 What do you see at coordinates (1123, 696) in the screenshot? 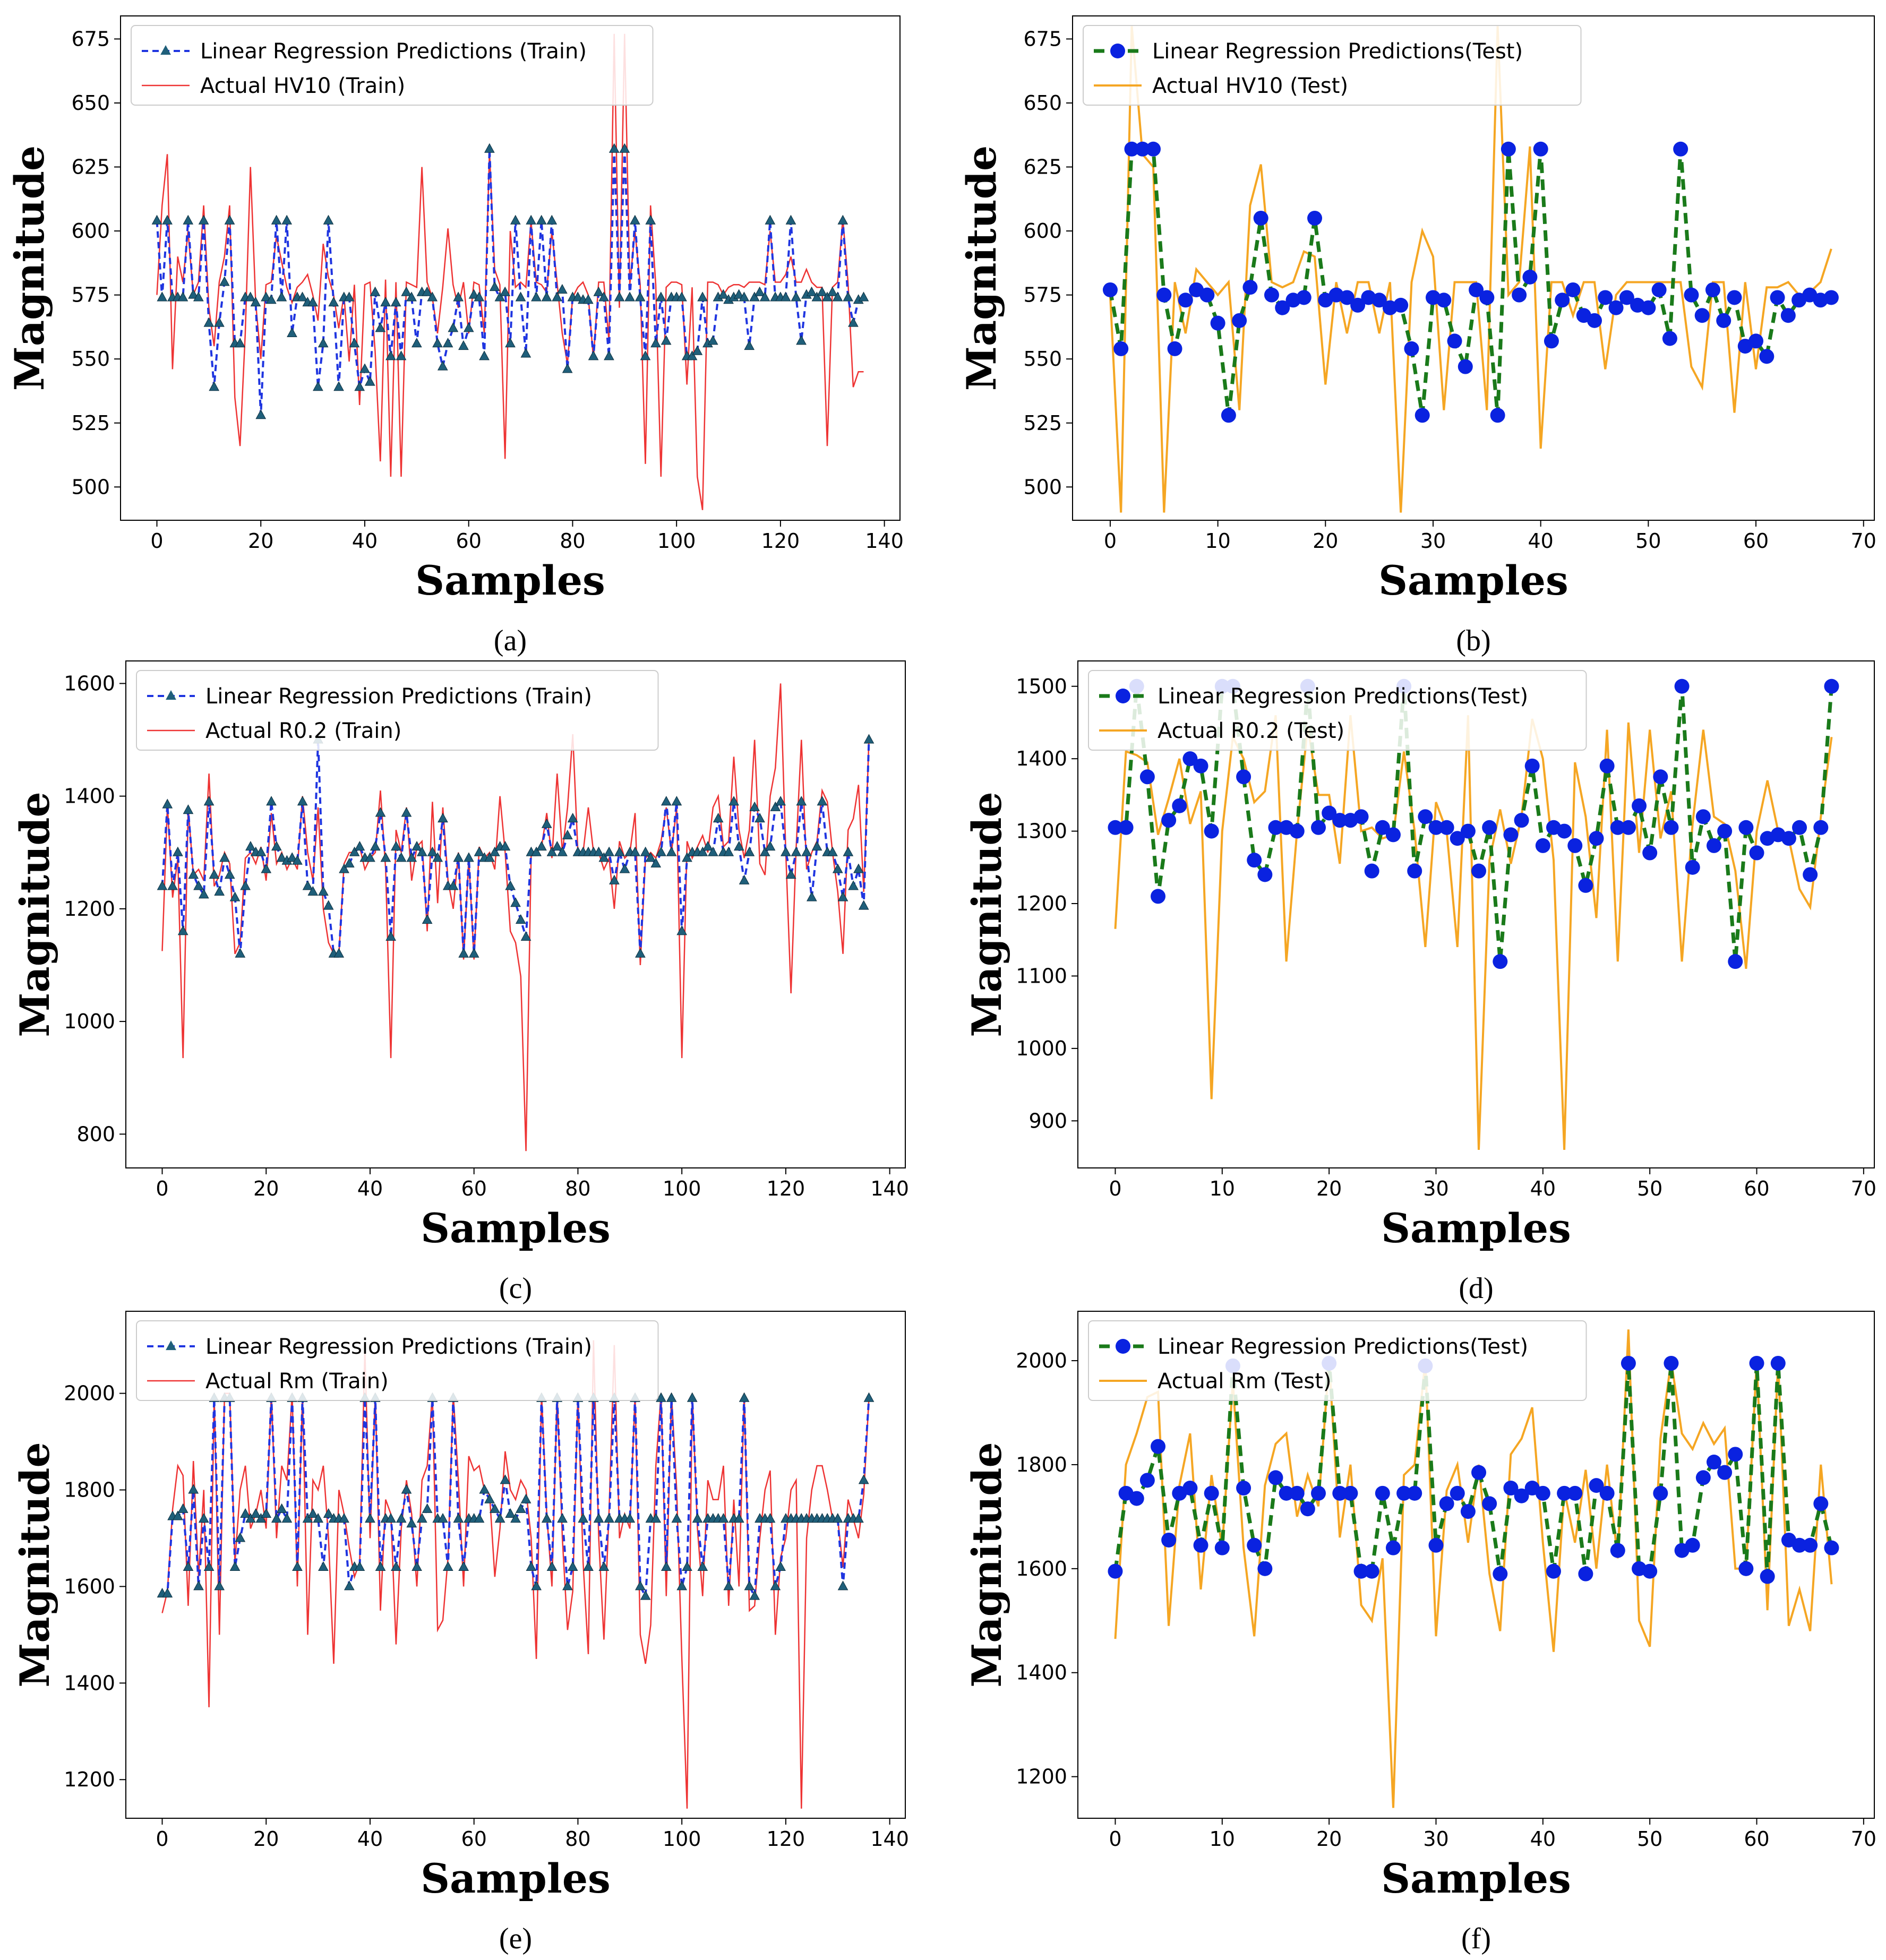
I see `legend-marker-prediction` at bounding box center [1123, 696].